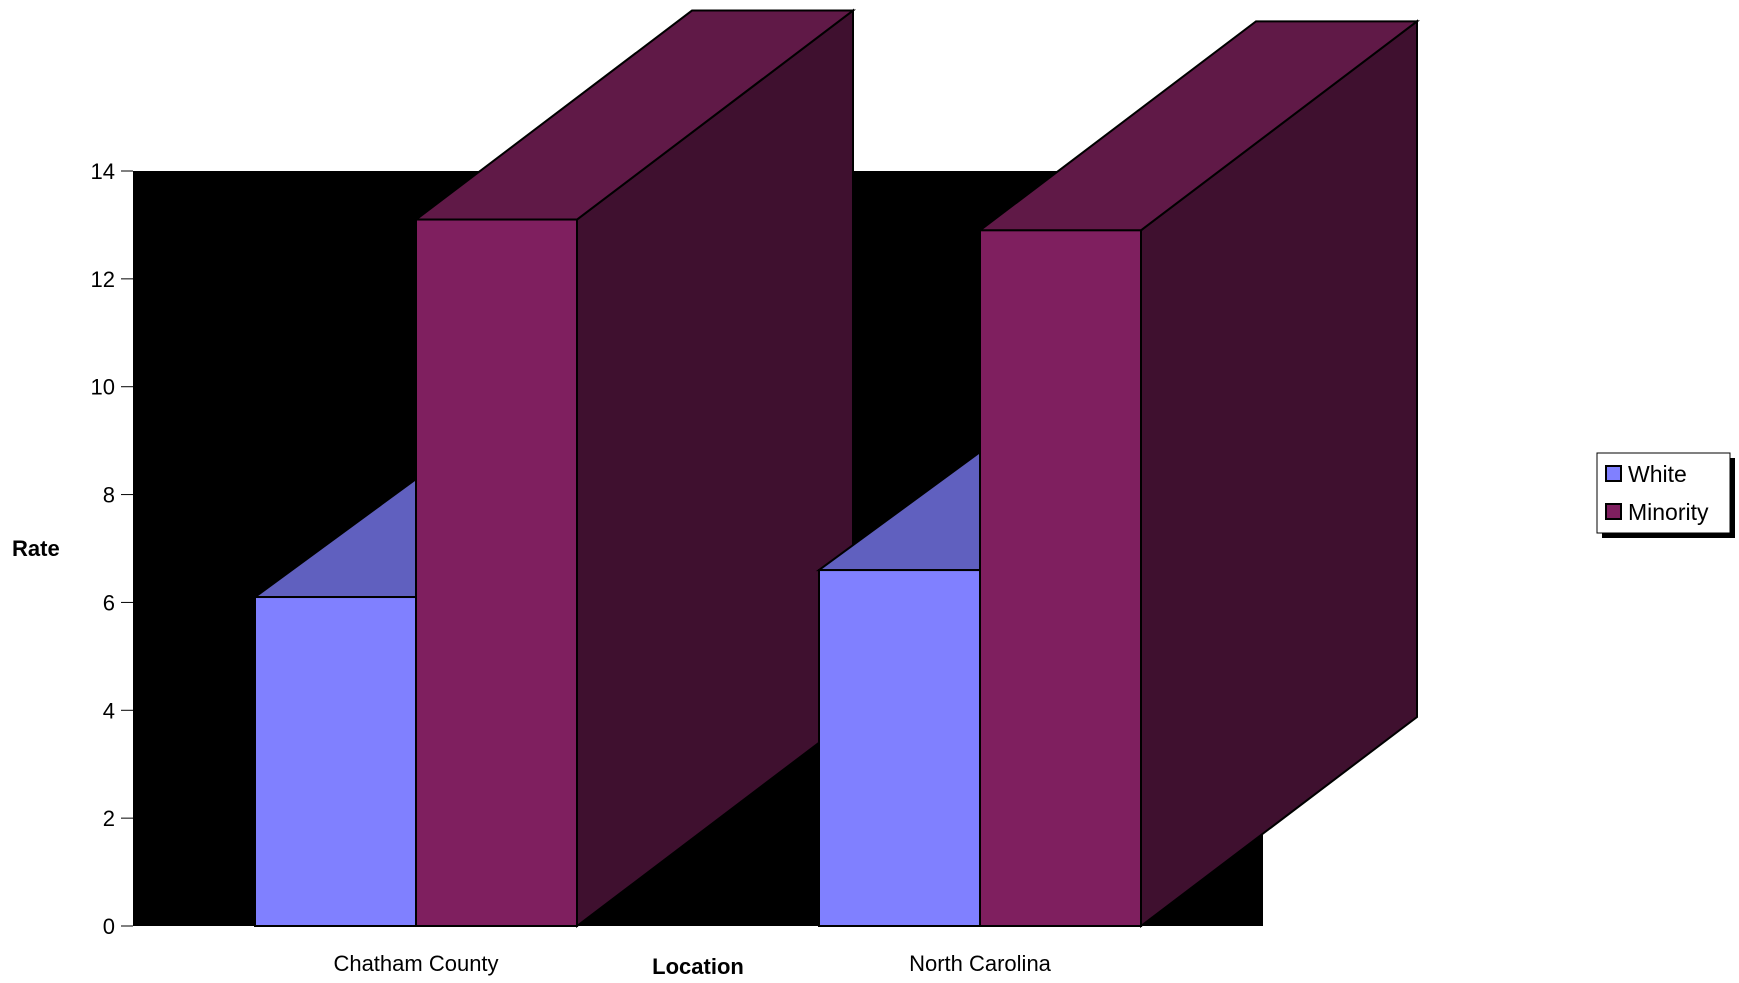 The width and height of the screenshot is (1739, 983). I want to click on legend: White Minority, so click(1665, 495).